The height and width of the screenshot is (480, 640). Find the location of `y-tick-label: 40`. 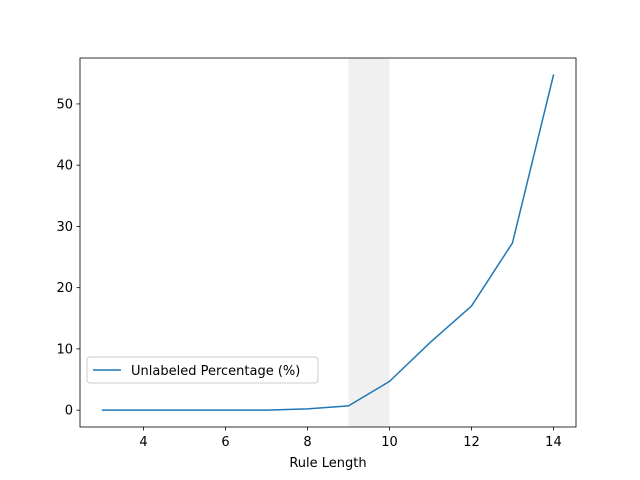

y-tick-label: 40 is located at coordinates (64, 166).